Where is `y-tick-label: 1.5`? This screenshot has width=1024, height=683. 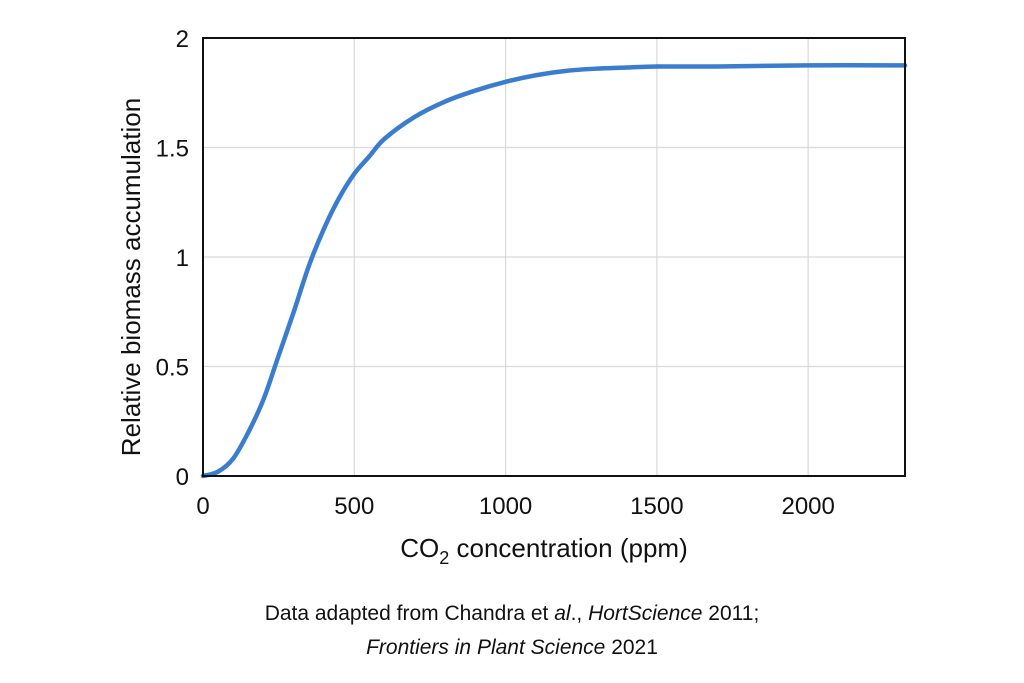
y-tick-label: 1.5 is located at coordinates (172, 149).